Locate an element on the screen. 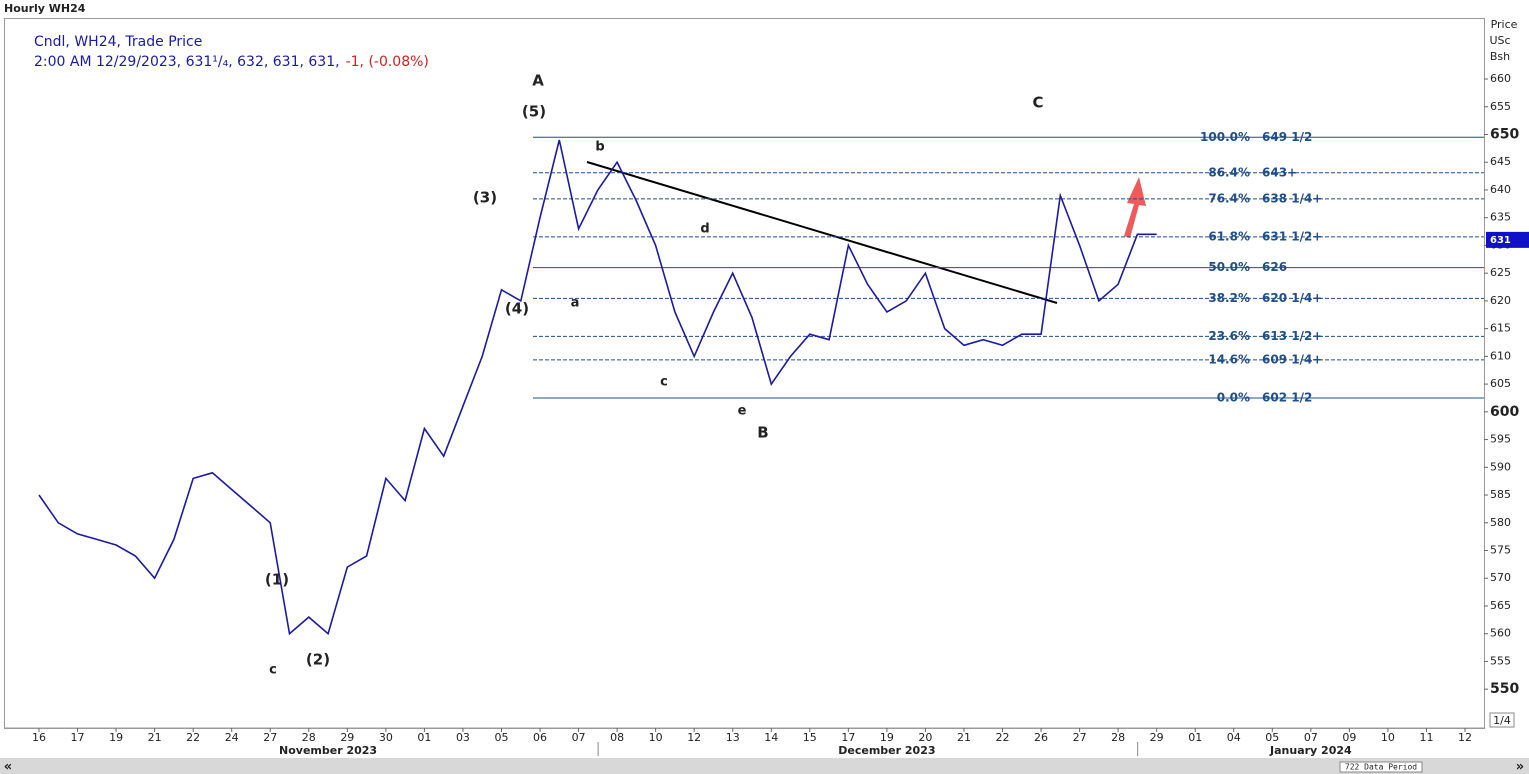  wave-label: d is located at coordinates (704, 229).